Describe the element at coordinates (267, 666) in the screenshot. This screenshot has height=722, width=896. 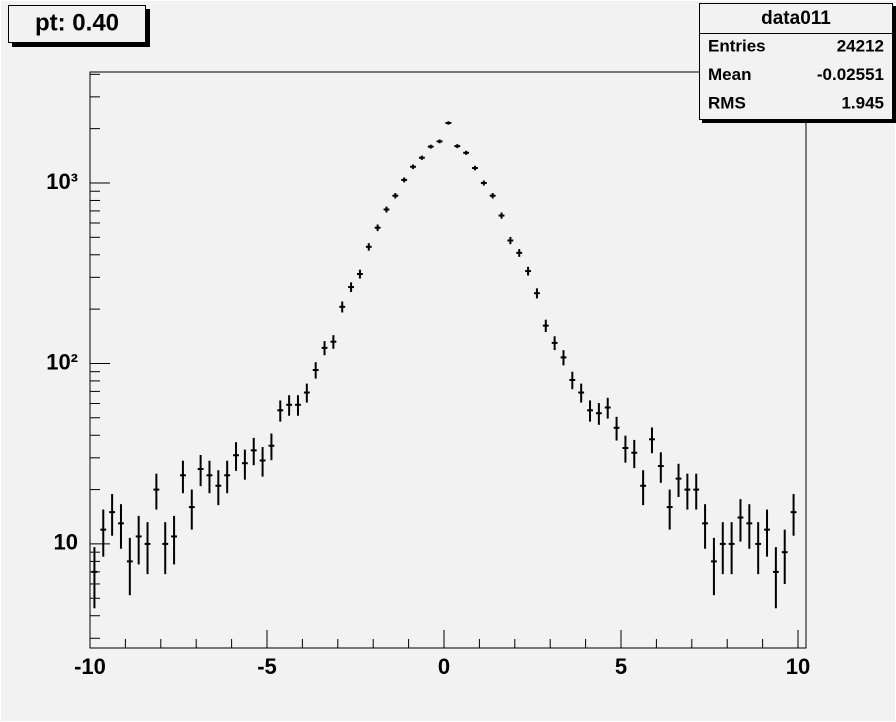
I see `x-tick-label: -5` at that location.